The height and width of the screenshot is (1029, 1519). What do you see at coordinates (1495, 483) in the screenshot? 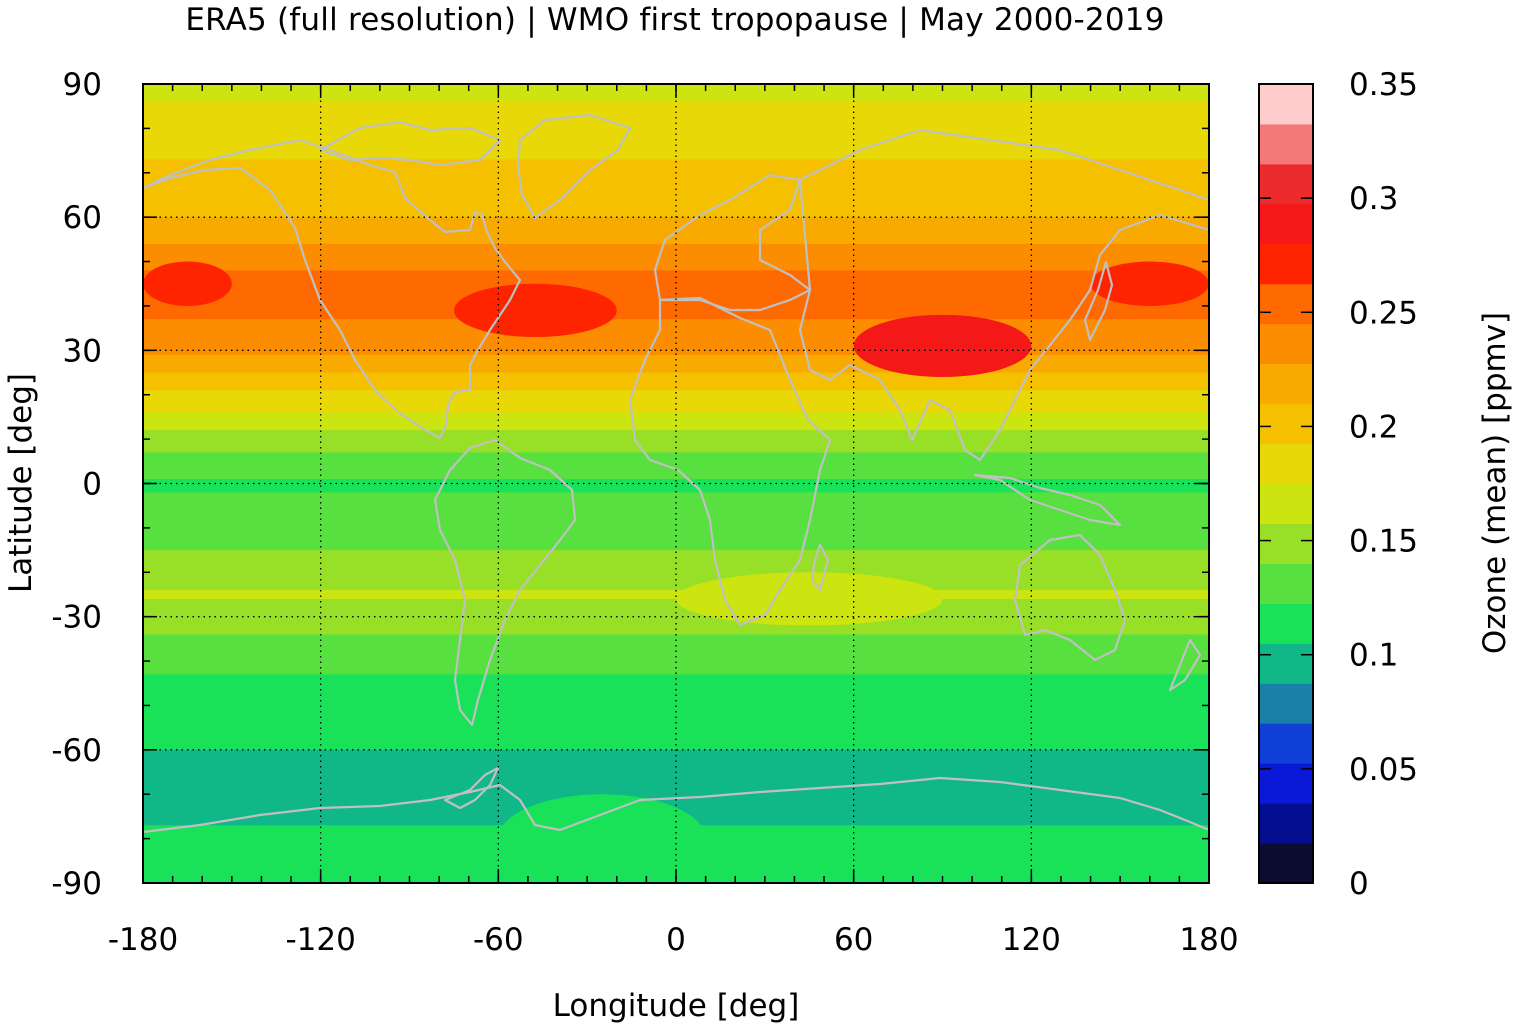
I see `colorbar-title: Ozone (mean) [ppmv]` at bounding box center [1495, 483].